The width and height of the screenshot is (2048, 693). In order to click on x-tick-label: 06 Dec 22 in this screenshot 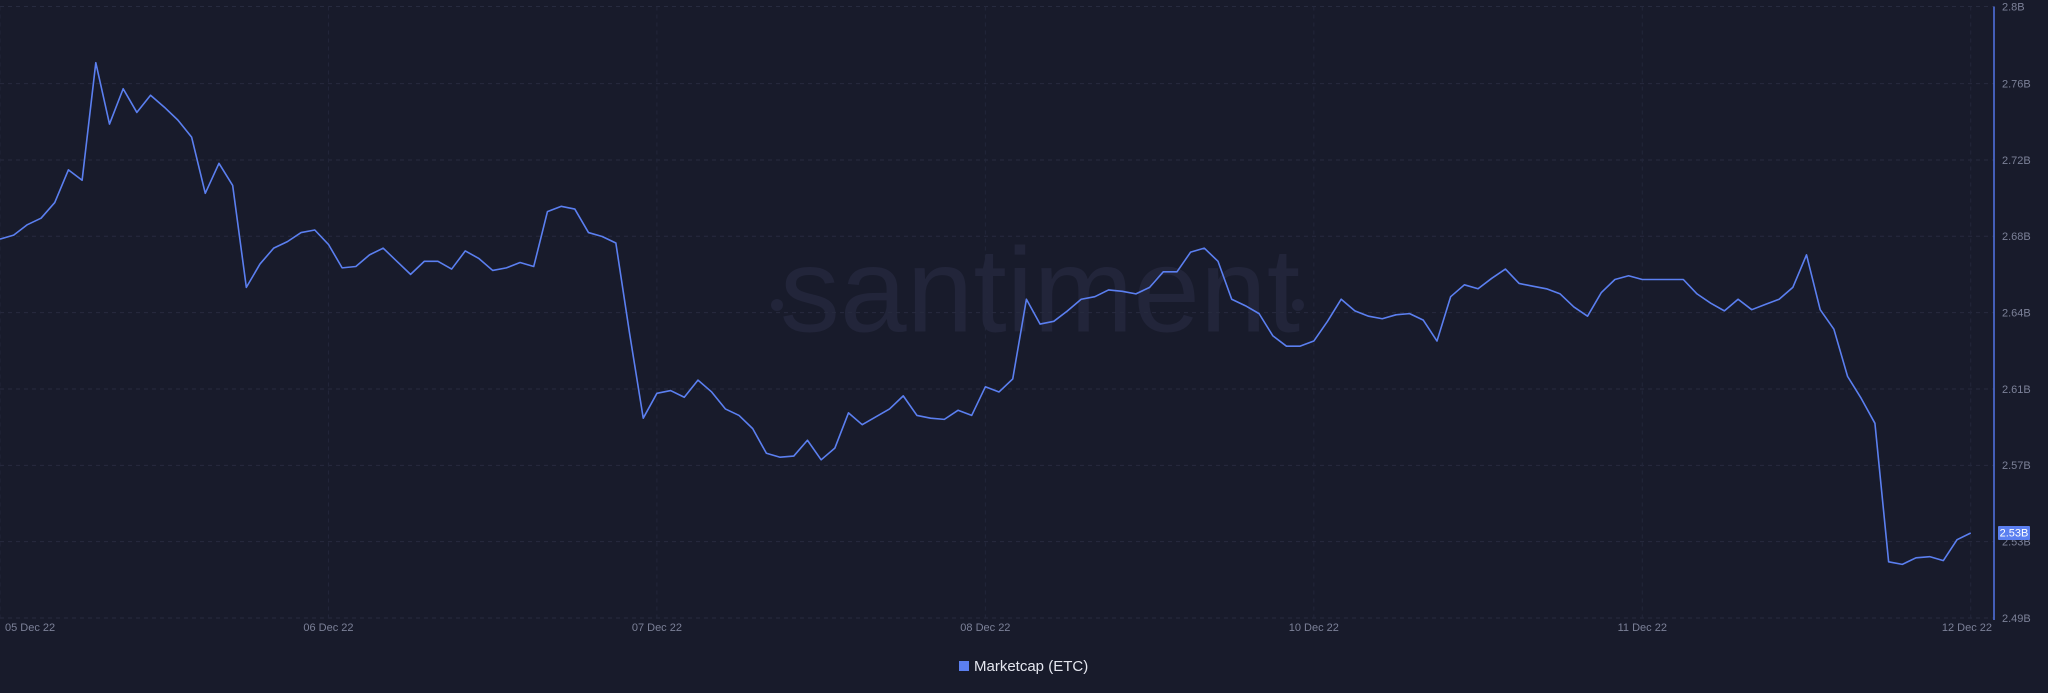, I will do `click(328, 628)`.